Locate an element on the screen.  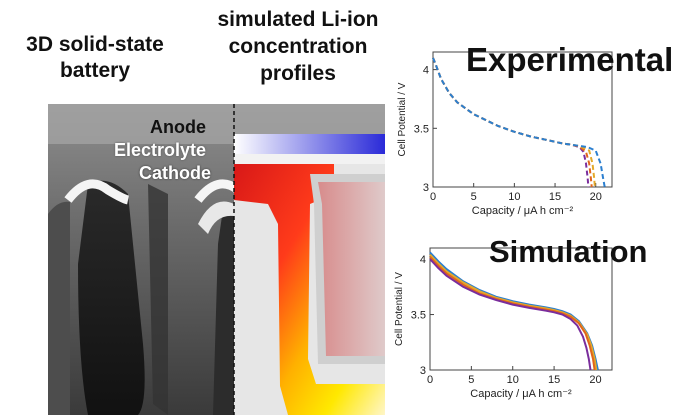
experimental-y-tick-label: 3 is located at coordinates (426, 188).